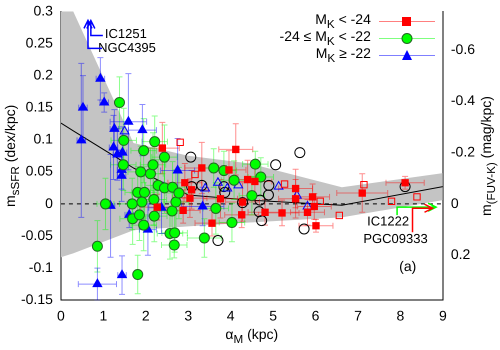 This screenshot has height=350, width=500. What do you see at coordinates (400, 315) in the screenshot?
I see `x-tick-label: 8` at bounding box center [400, 315].